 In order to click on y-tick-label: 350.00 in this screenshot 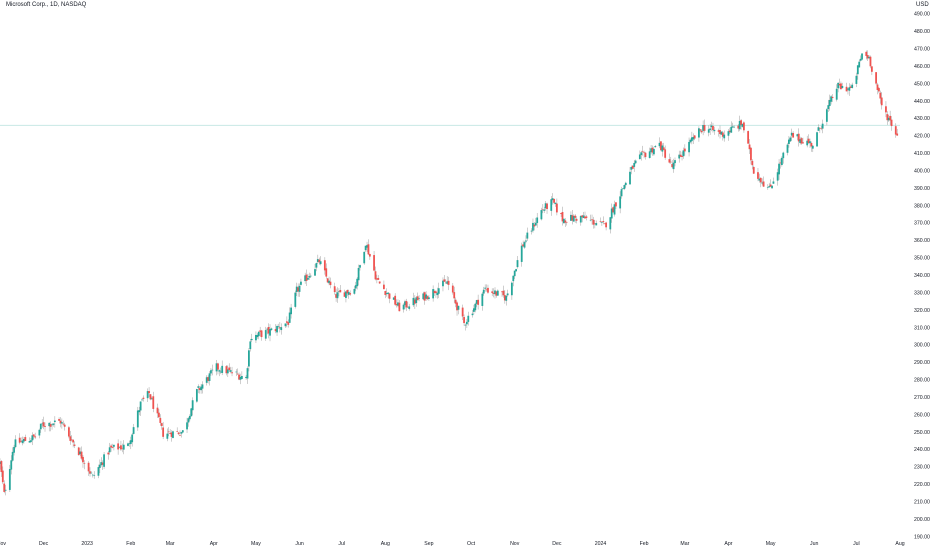, I will do `click(922, 259)`.